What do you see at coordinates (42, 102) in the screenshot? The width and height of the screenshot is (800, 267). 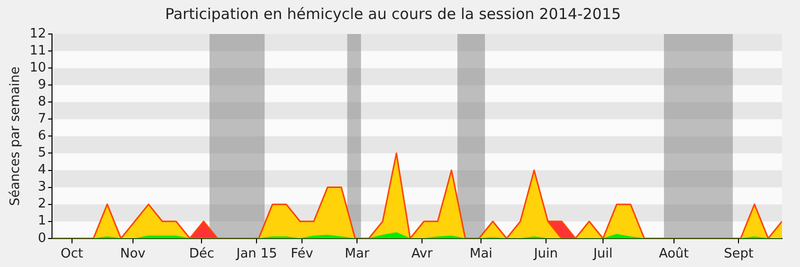 I see `y-tick-label: 8` at bounding box center [42, 102].